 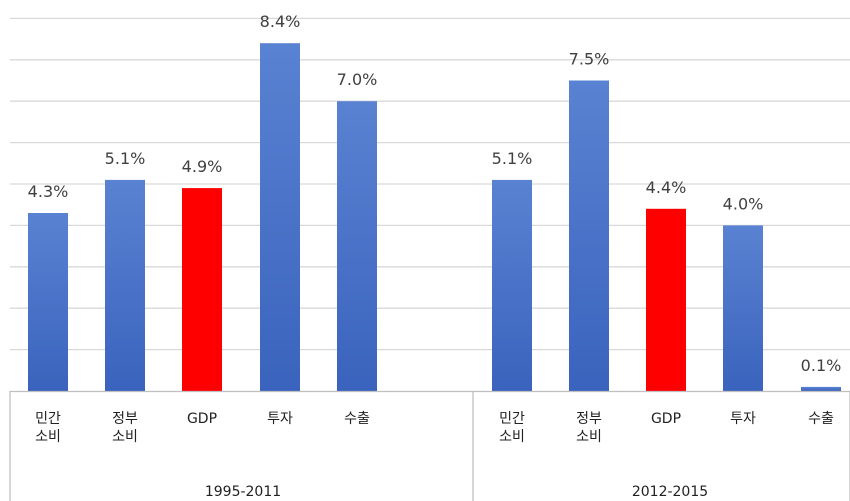 What do you see at coordinates (743, 203) in the screenshot?
I see `value-label: 4.0%` at bounding box center [743, 203].